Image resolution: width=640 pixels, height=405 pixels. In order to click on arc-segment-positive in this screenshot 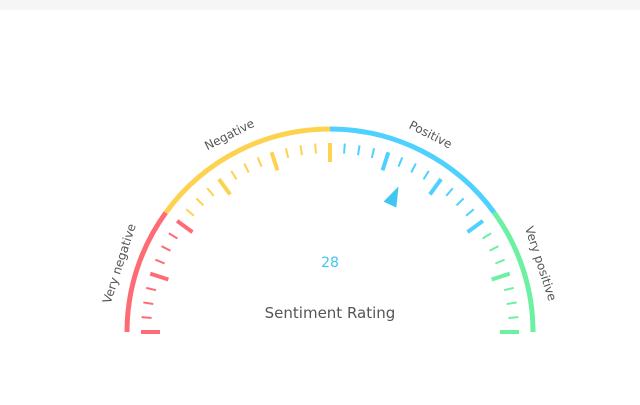, I will do `click(413, 170)`.